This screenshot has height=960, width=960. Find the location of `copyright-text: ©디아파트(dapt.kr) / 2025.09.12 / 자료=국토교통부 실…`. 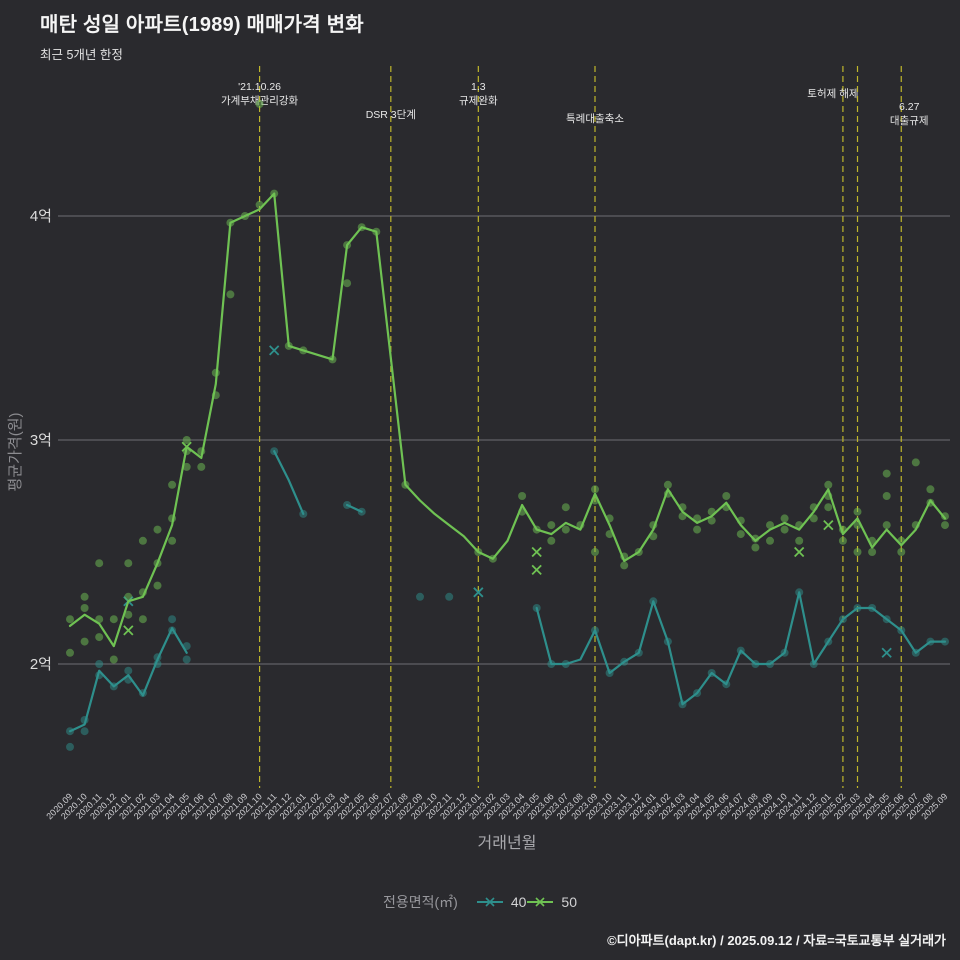

copyright-text: ©디아파트(dapt.kr) / 2025.09.12 / 자료=국토교통부 실… is located at coordinates (776, 940).